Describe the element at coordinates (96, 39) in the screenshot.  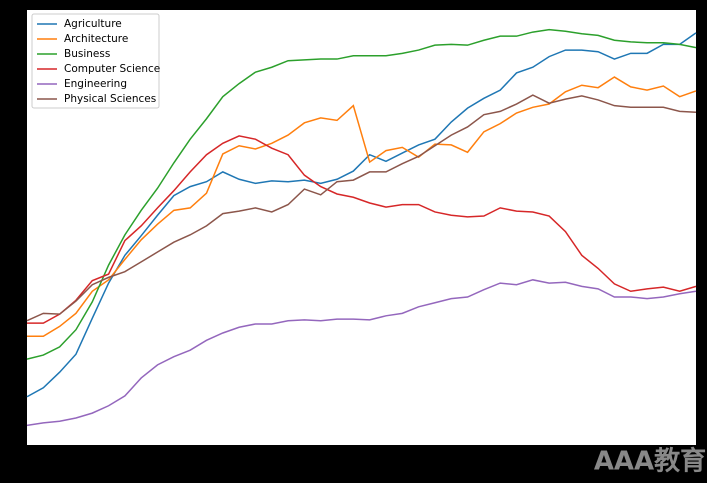
I see `legend-label: Architecture` at that location.